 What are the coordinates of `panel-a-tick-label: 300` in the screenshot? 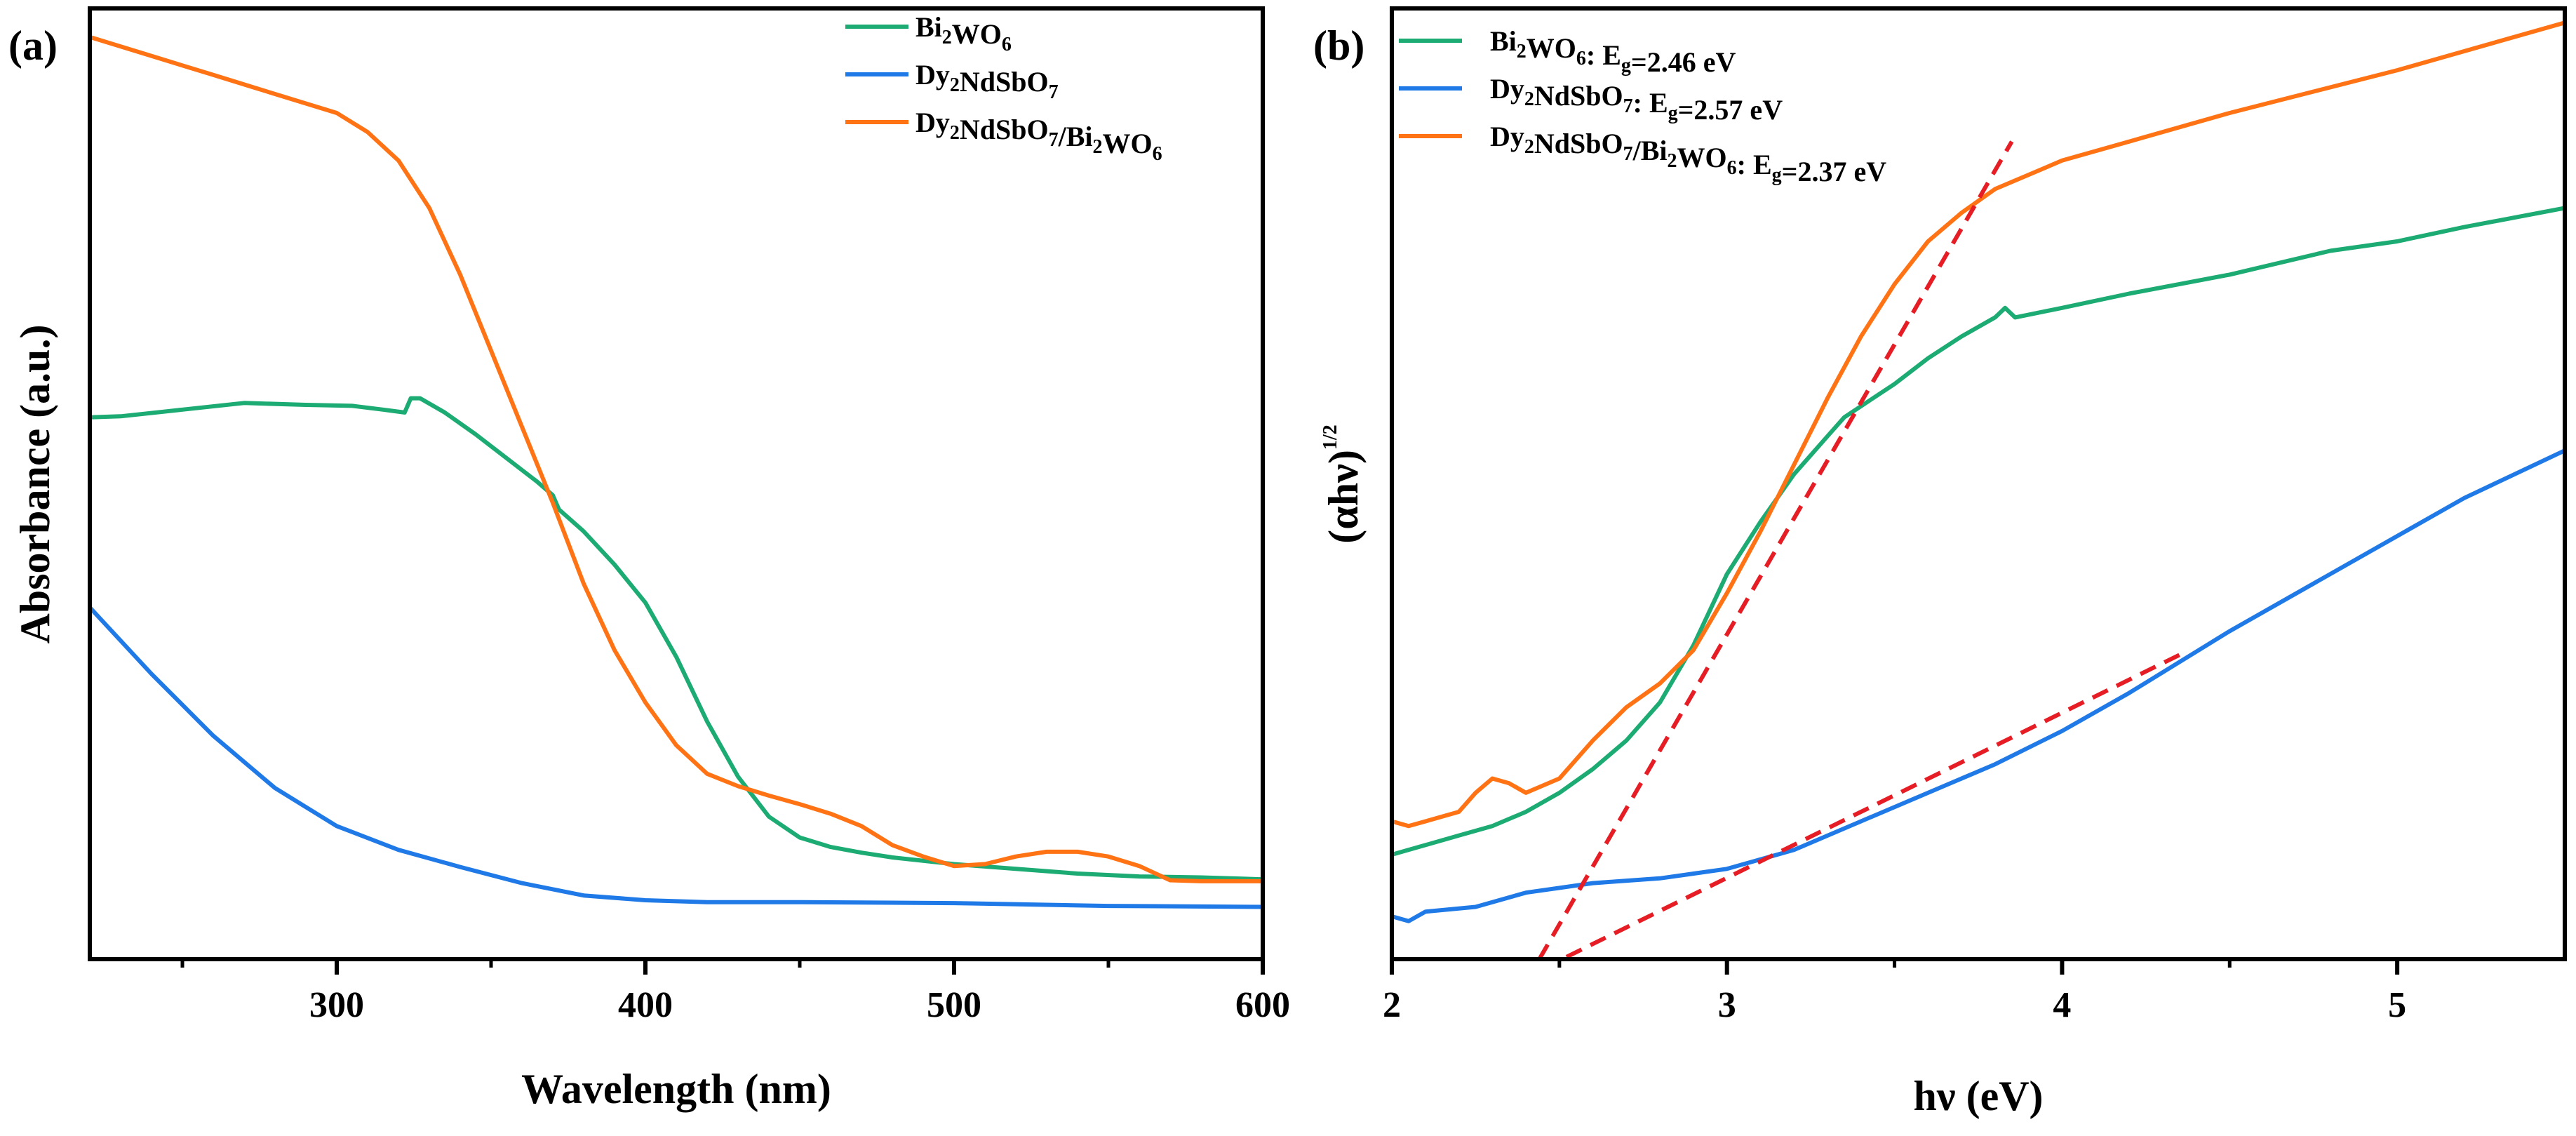 It's located at (336, 1005).